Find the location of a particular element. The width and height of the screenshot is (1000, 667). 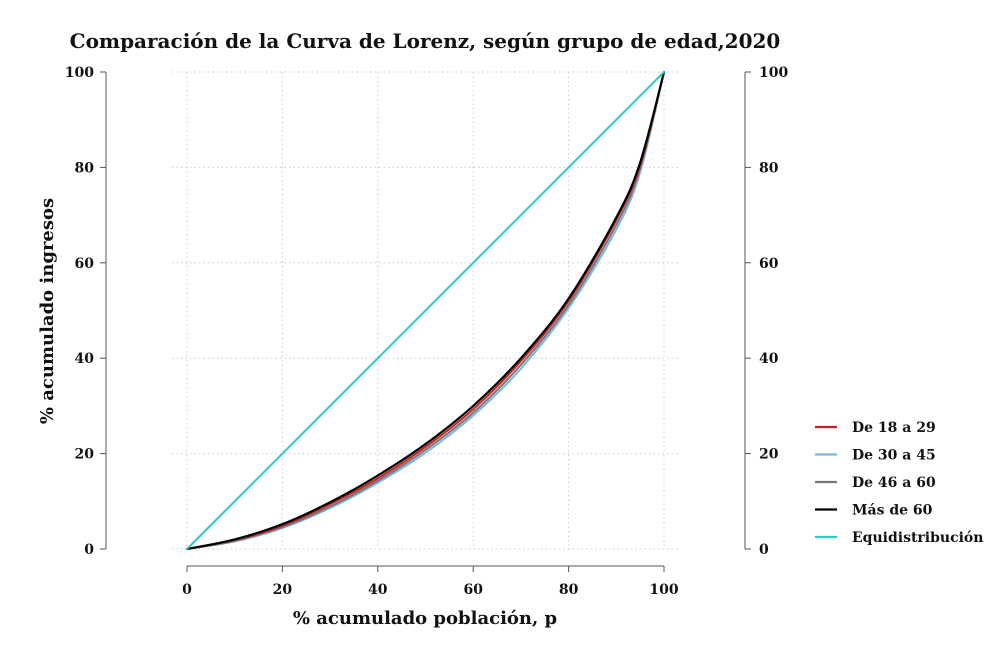

legend-label-de-46-a-60: De 46 a 60 is located at coordinates (894, 483).